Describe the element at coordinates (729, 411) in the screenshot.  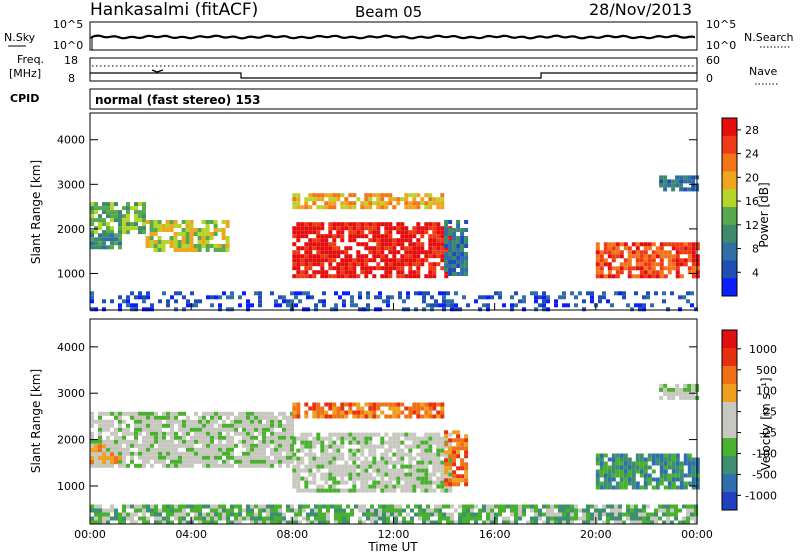
I see `colorbar-segment` at that location.